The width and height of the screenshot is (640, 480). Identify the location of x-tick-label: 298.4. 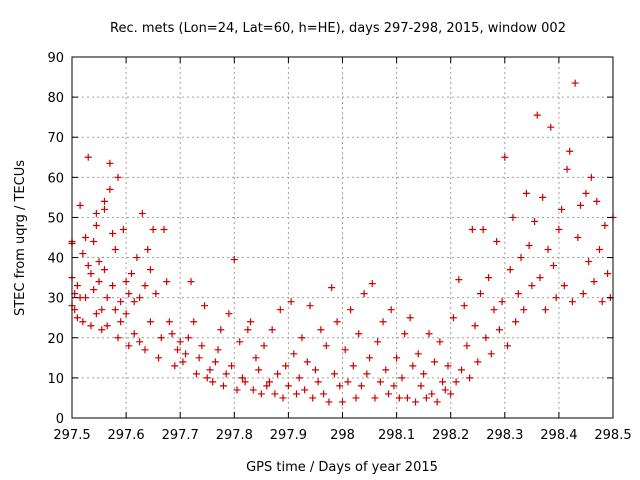
(558, 435).